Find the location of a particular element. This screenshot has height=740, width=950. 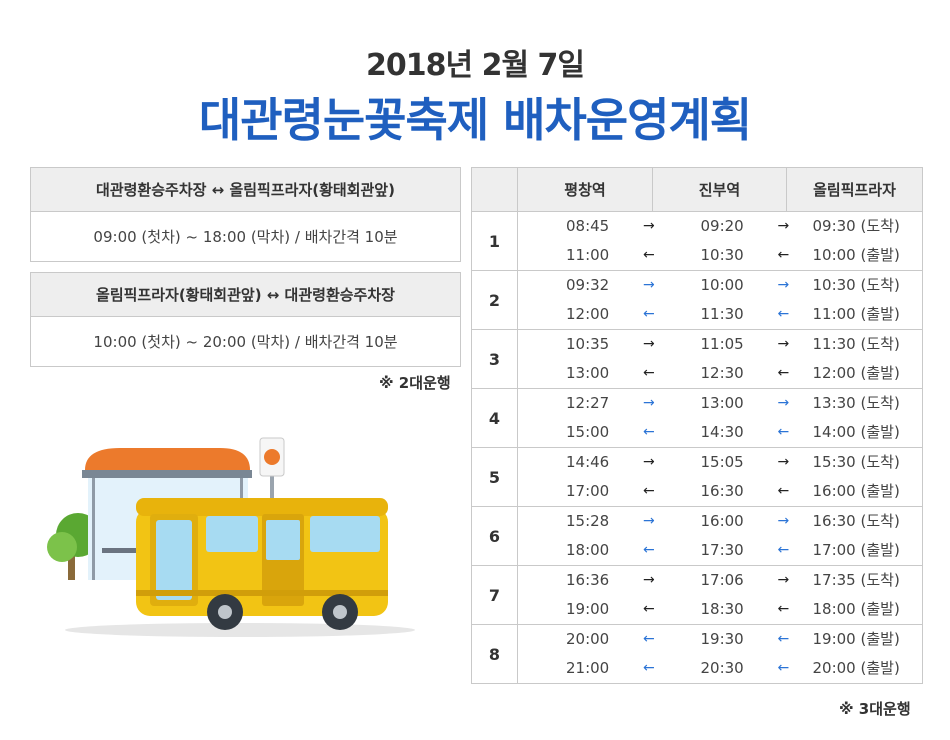

time-jinbu-cell: 19:30 ← is located at coordinates (720, 639).